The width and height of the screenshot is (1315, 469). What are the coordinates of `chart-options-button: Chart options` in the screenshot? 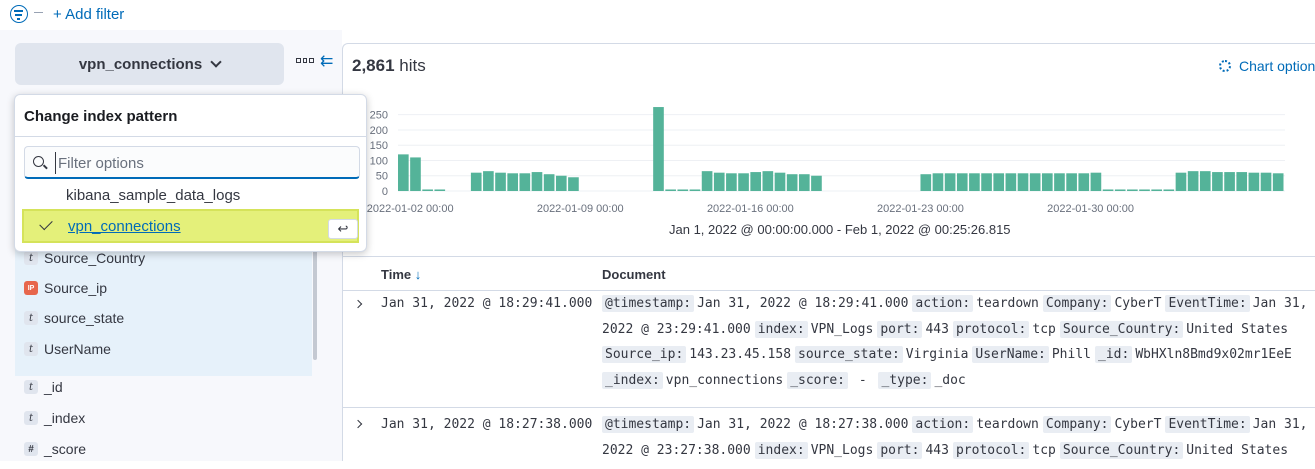 It's located at (1267, 66).